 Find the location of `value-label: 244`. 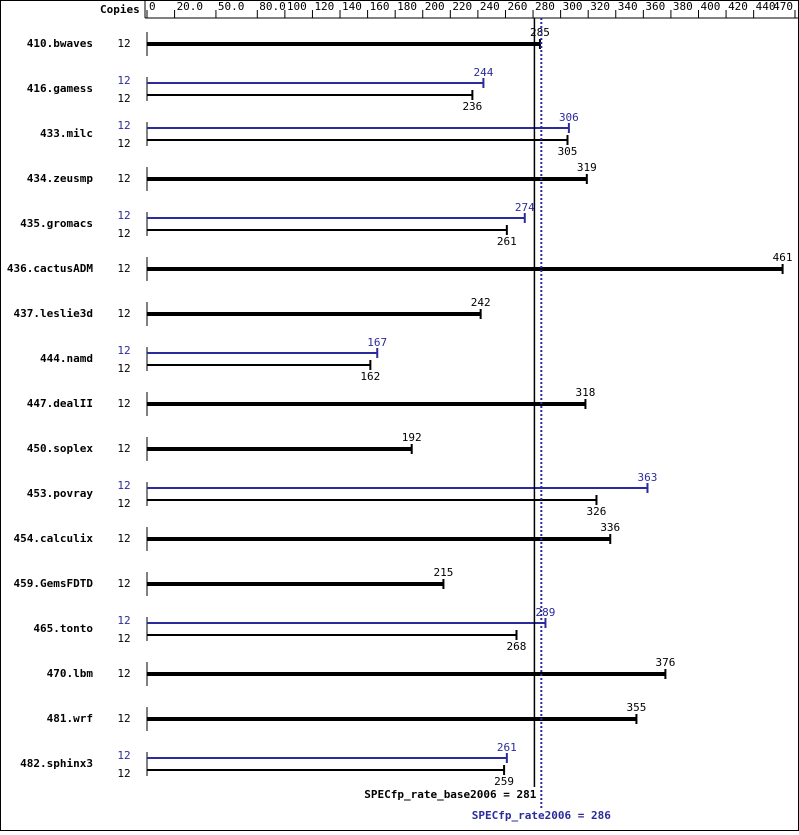

value-label: 244 is located at coordinates (483, 72).